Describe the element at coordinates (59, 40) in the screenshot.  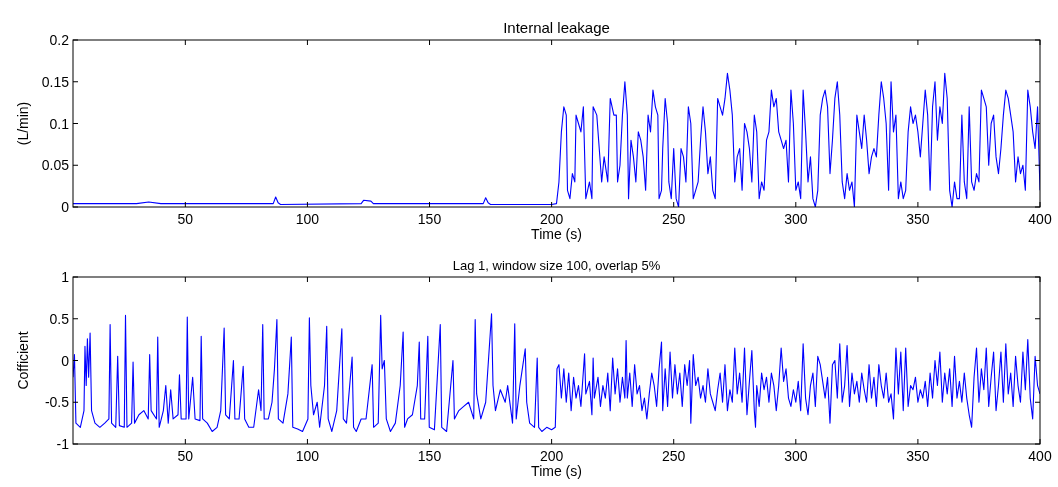
I see `y-tick-label: 0.2` at that location.